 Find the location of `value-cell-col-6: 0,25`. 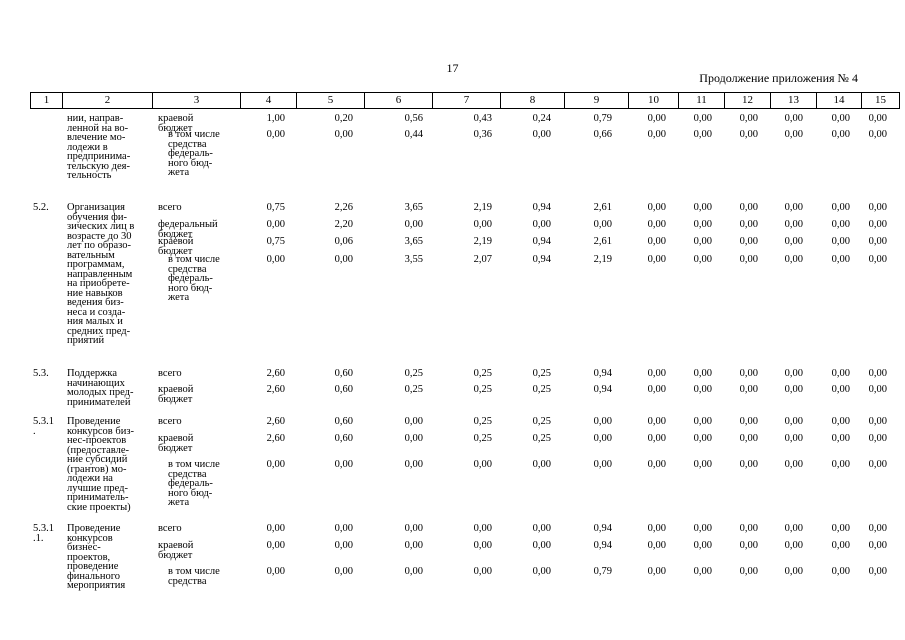

value-cell-col-6: 0,25 is located at coordinates (413, 389).